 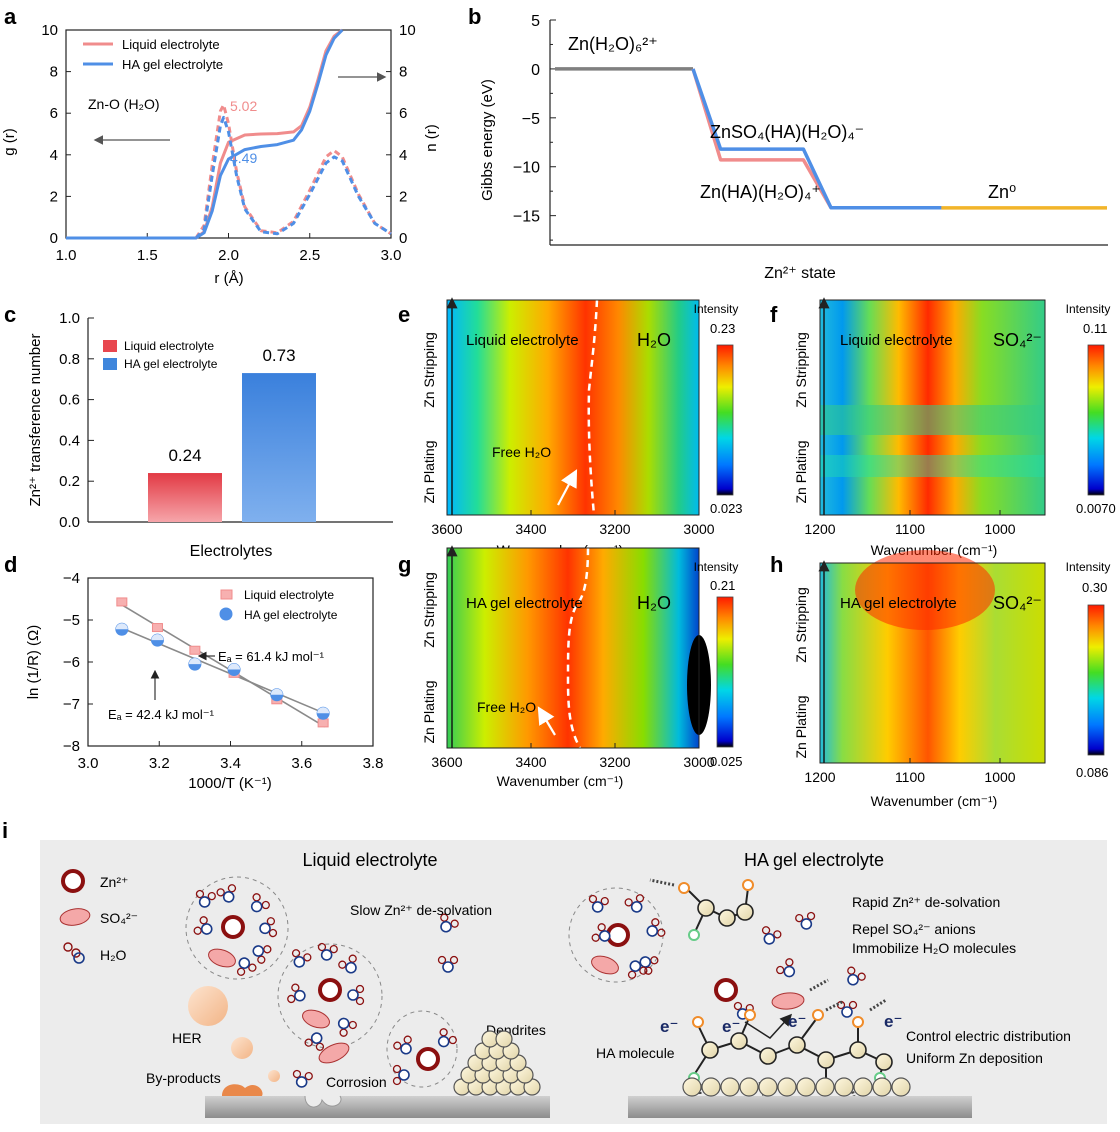 I want to click on x-axis-label: Wavenumber (cm⁻¹), so click(x=560, y=781).